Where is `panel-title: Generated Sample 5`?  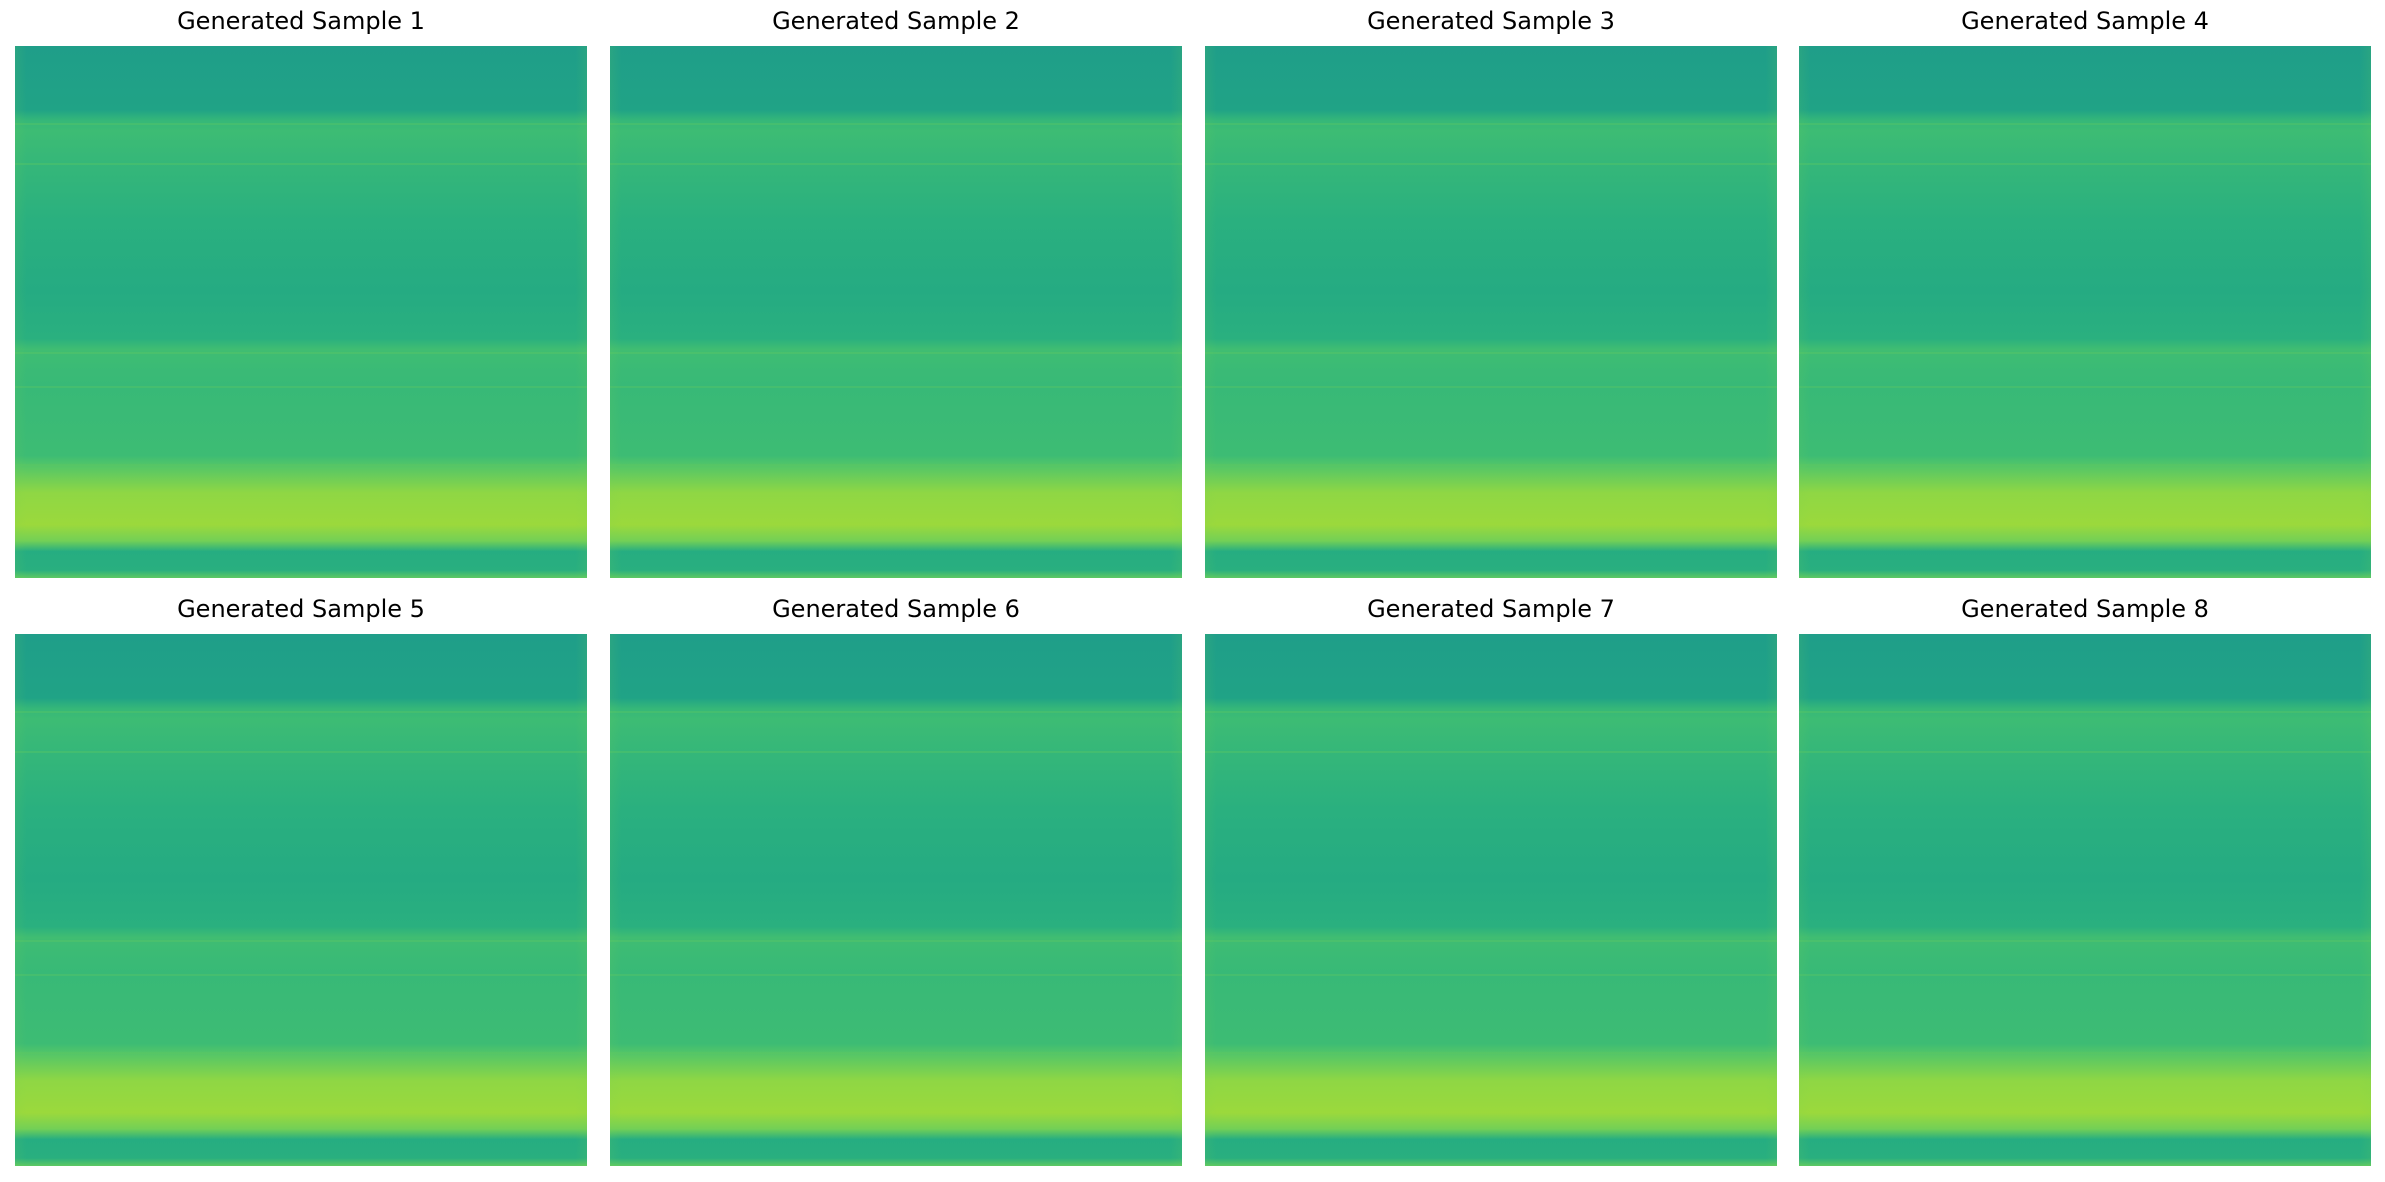
panel-title: Generated Sample 5 is located at coordinates (301, 609).